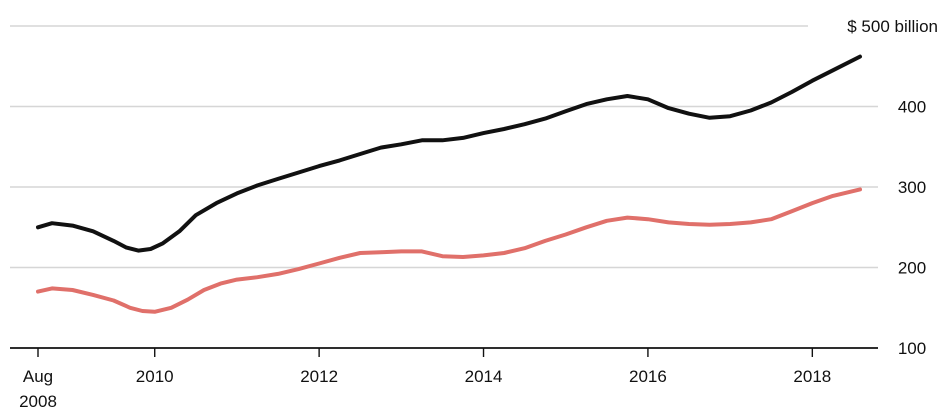 The image size is (944, 416). What do you see at coordinates (425, 389) in the screenshot?
I see `x-axis-labels: Aug 2008 2010 2012 2014 2016 2018` at bounding box center [425, 389].